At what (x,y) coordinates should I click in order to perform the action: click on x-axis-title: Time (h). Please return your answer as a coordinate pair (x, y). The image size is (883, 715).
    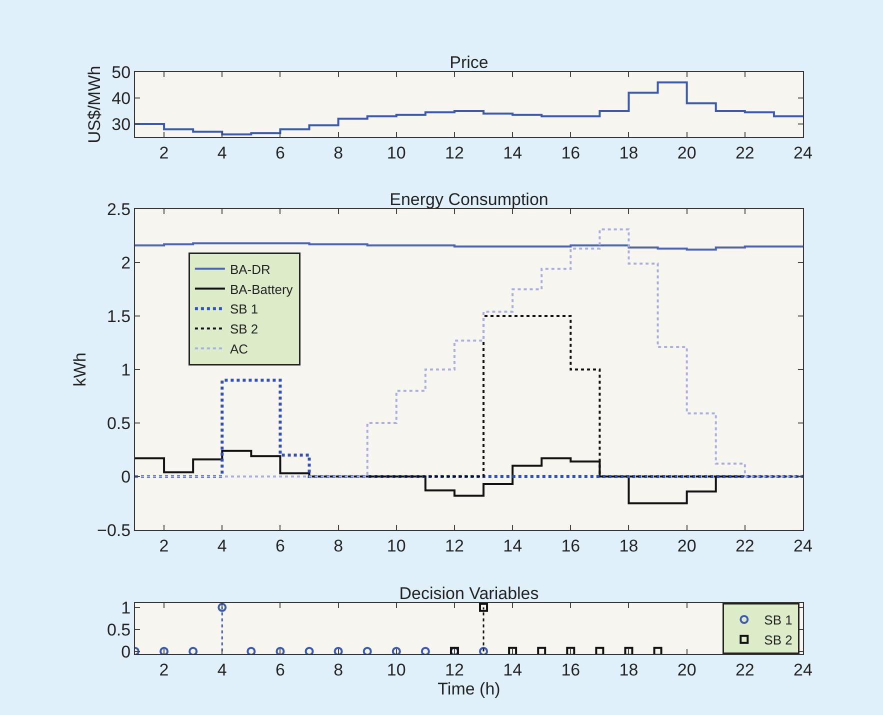
    Looking at the image, I should click on (469, 688).